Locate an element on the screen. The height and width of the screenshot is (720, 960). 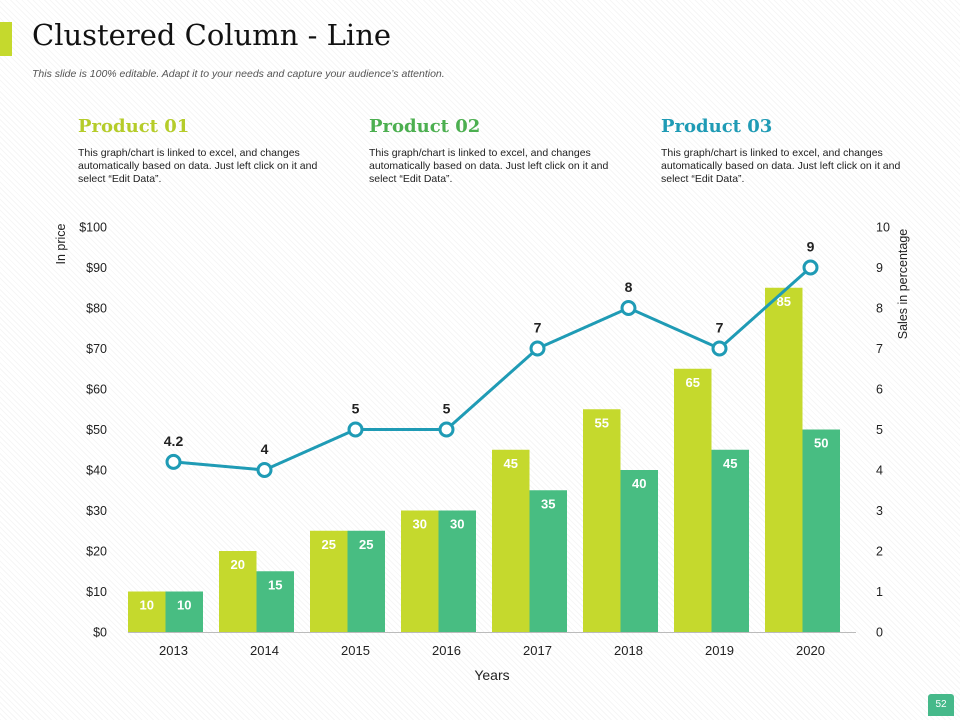
line-data-label: 4 is located at coordinates (265, 449).